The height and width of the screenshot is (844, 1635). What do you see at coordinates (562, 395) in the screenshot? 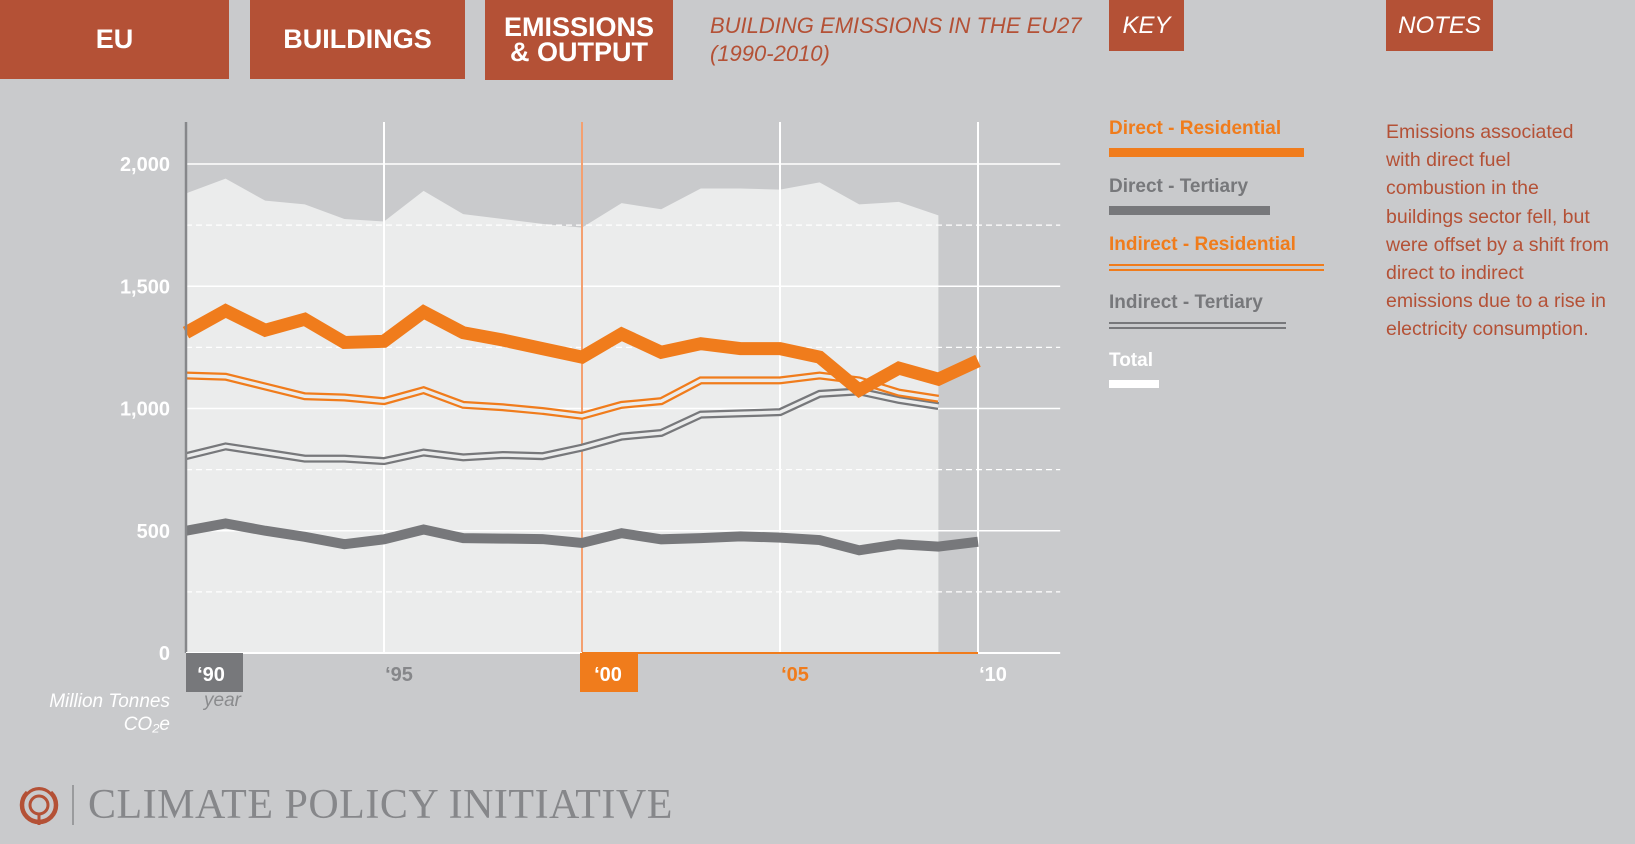
I see `series-line-gap-indirect-residential` at bounding box center [562, 395].